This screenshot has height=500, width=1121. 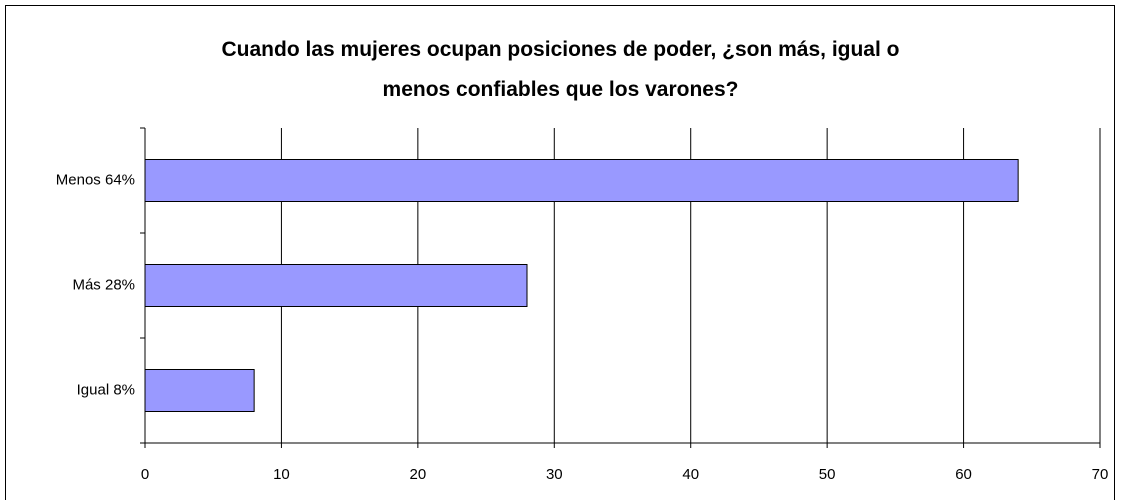 What do you see at coordinates (827, 474) in the screenshot?
I see `x-tick-label: 50` at bounding box center [827, 474].